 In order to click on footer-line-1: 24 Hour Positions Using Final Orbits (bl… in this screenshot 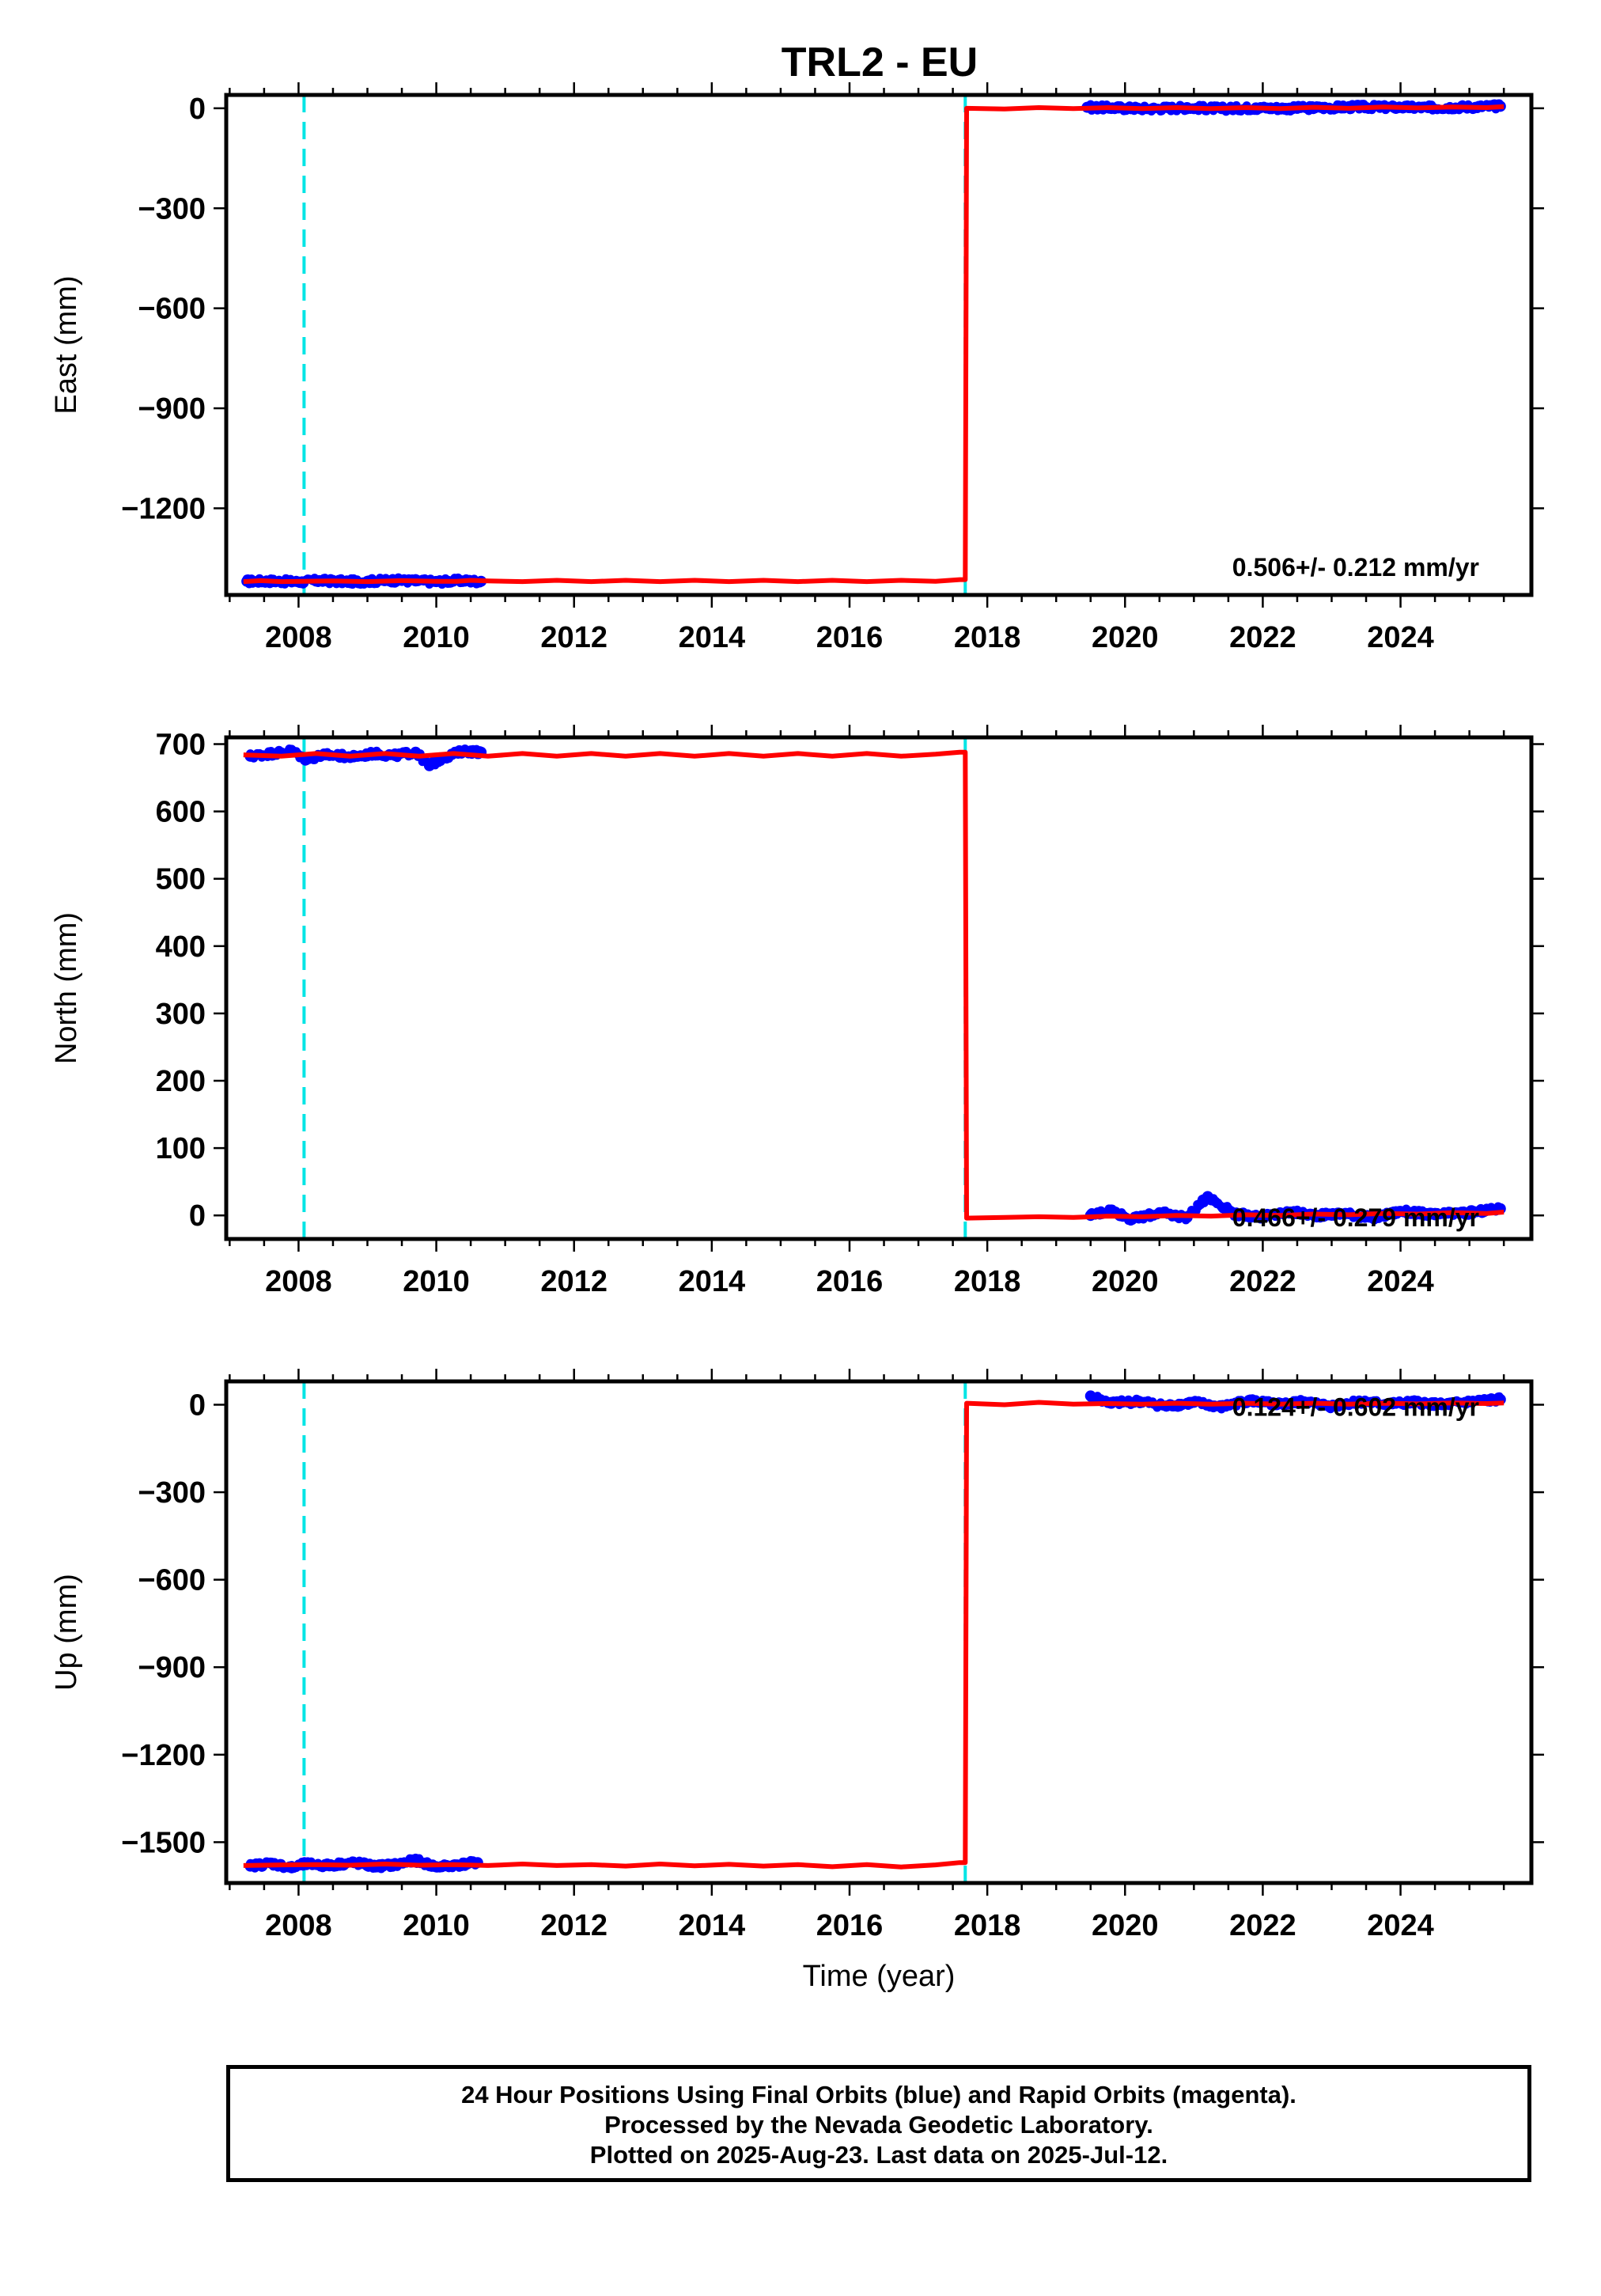, I will do `click(879, 2094)`.